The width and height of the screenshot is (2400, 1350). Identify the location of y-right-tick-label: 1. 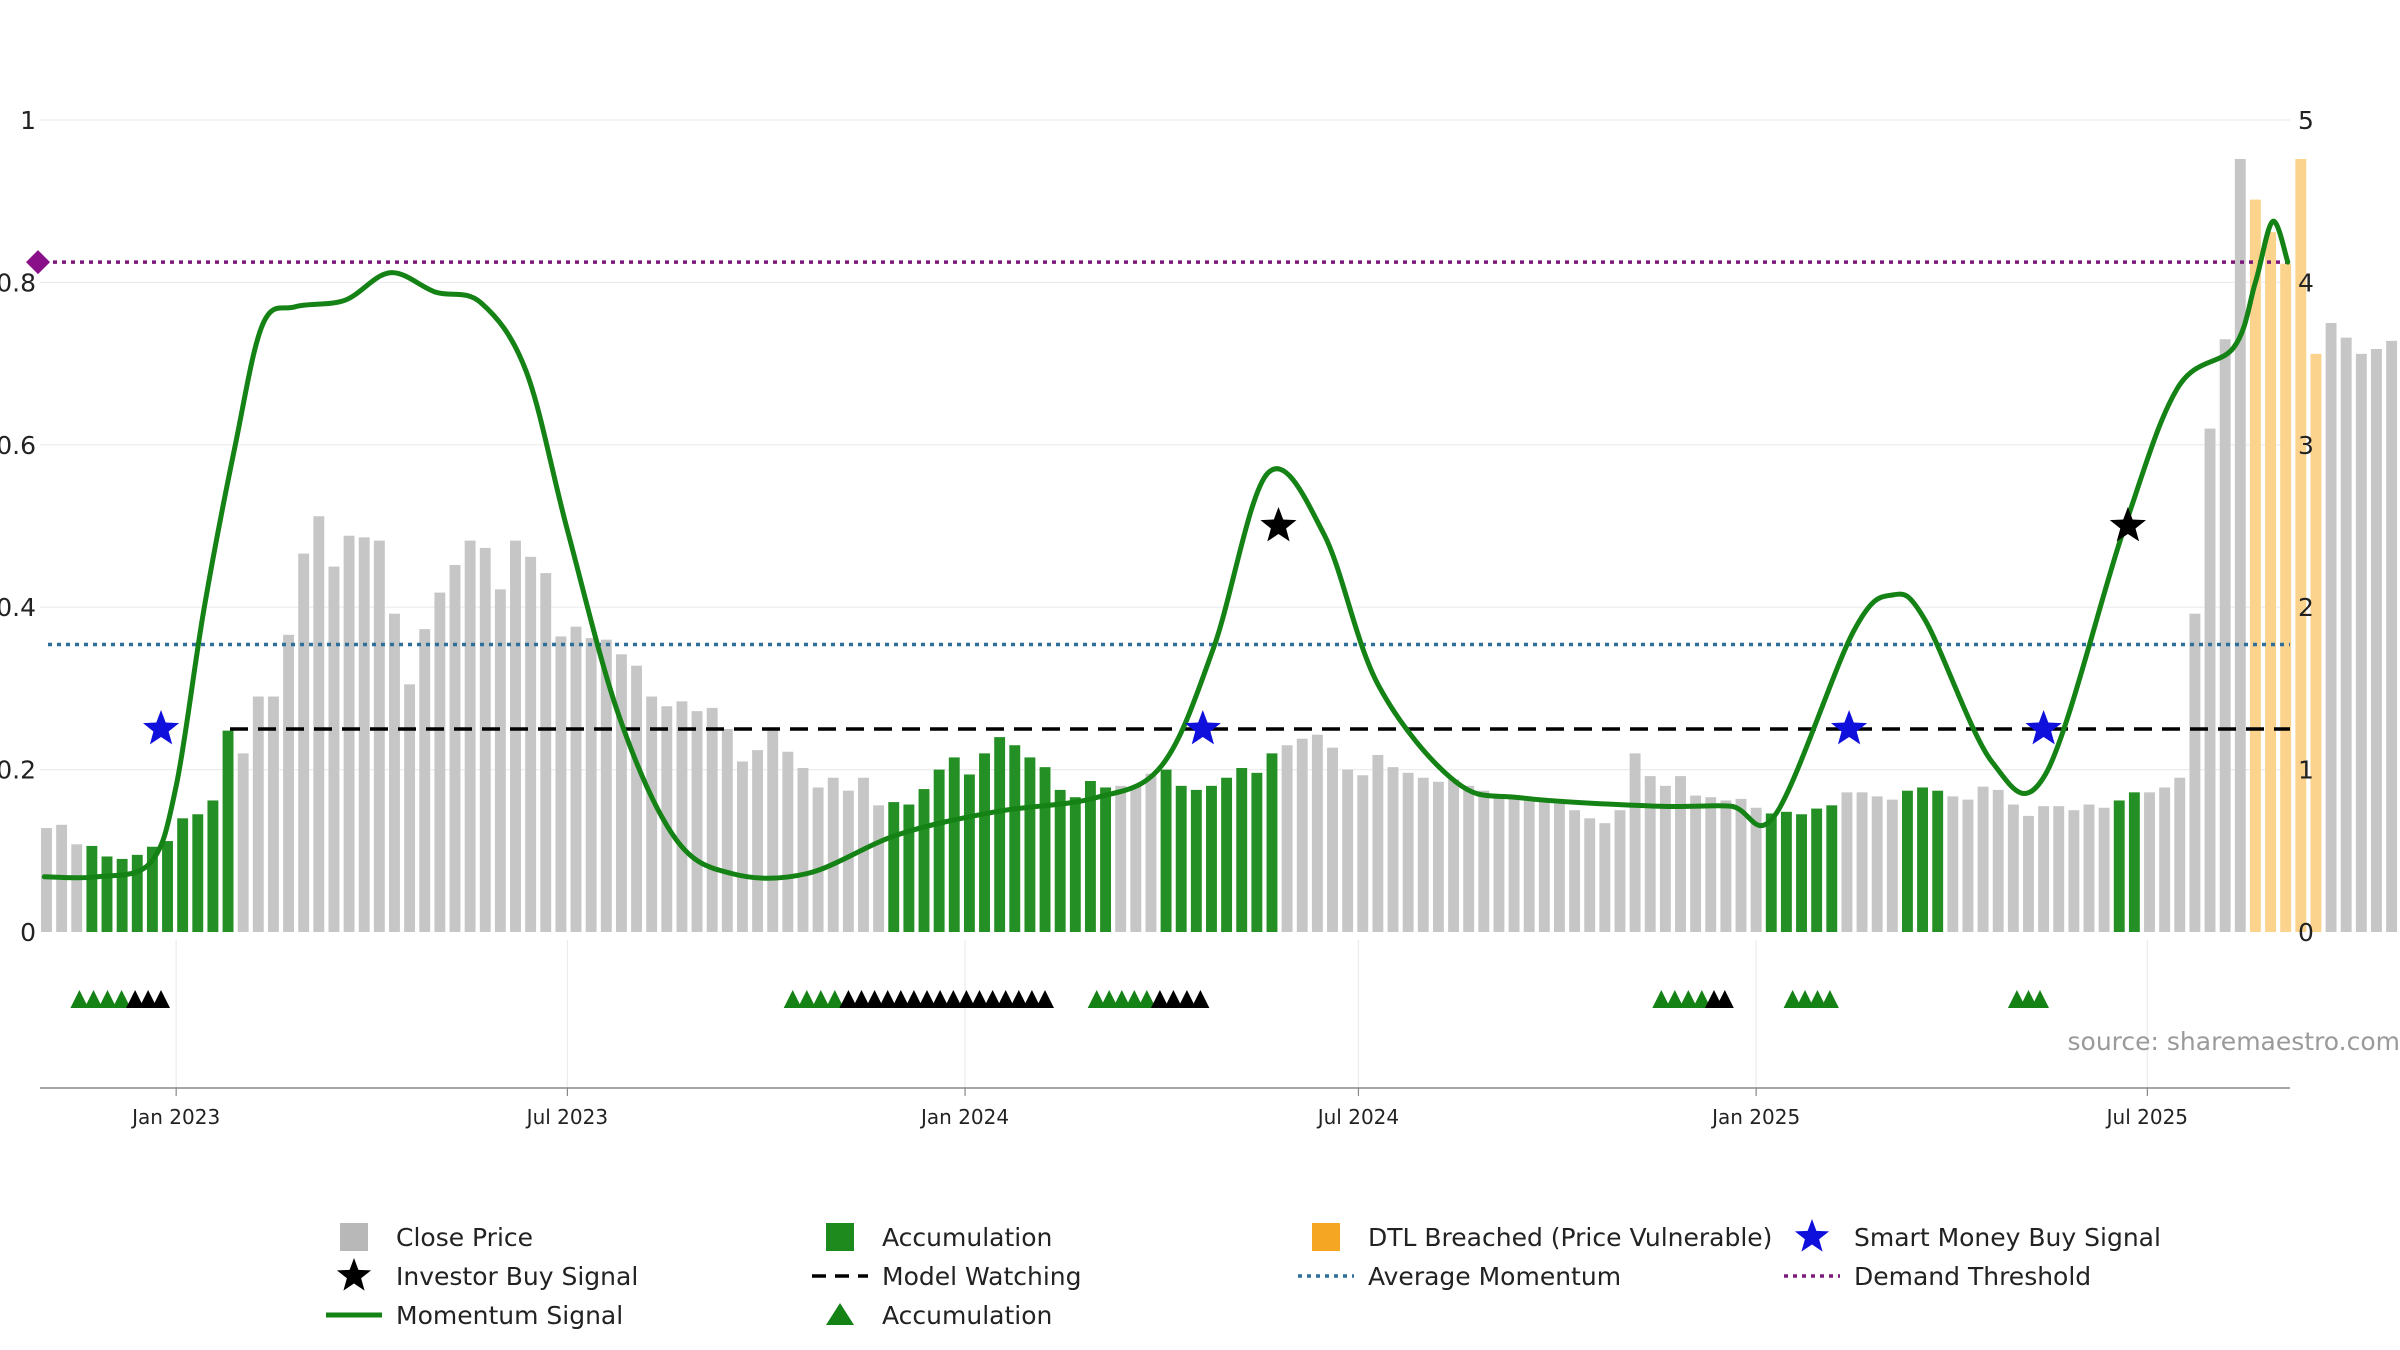
(2306, 770).